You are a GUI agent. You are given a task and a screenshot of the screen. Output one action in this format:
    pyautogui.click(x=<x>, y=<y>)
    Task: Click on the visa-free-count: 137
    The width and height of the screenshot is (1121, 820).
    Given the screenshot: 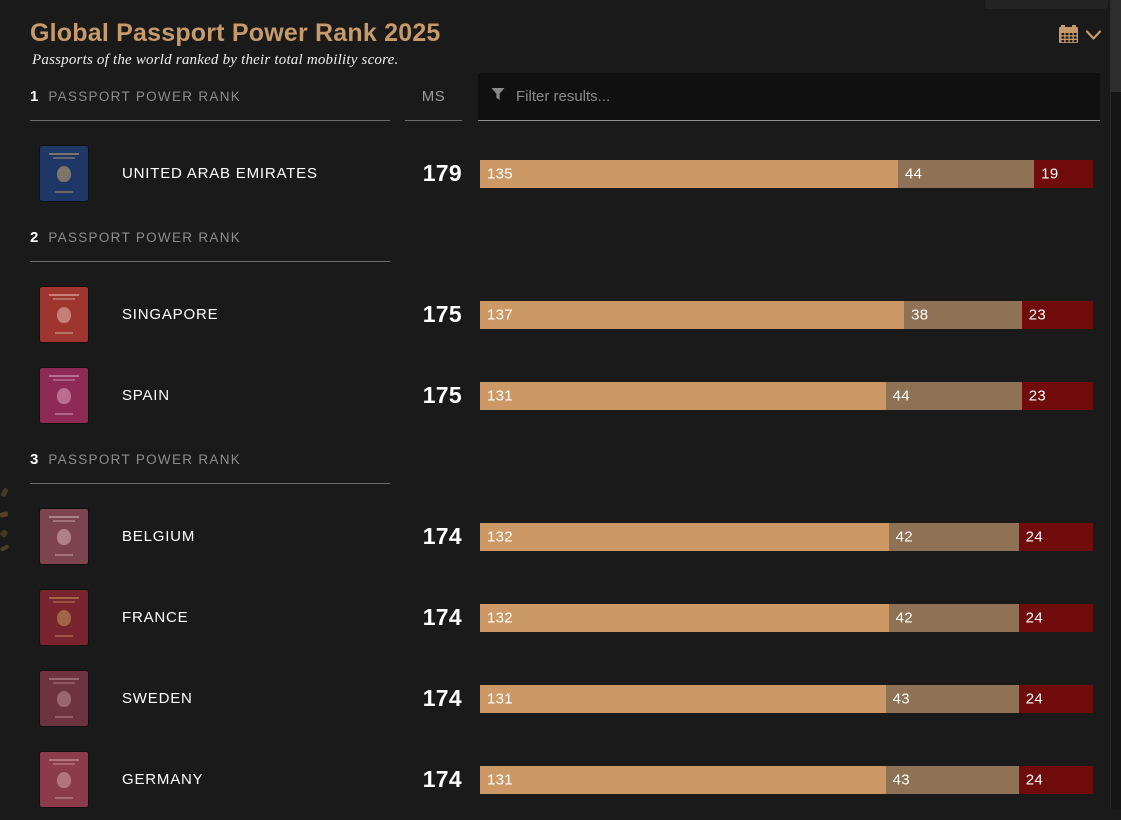 What is the action you would take?
    pyautogui.click(x=500, y=314)
    